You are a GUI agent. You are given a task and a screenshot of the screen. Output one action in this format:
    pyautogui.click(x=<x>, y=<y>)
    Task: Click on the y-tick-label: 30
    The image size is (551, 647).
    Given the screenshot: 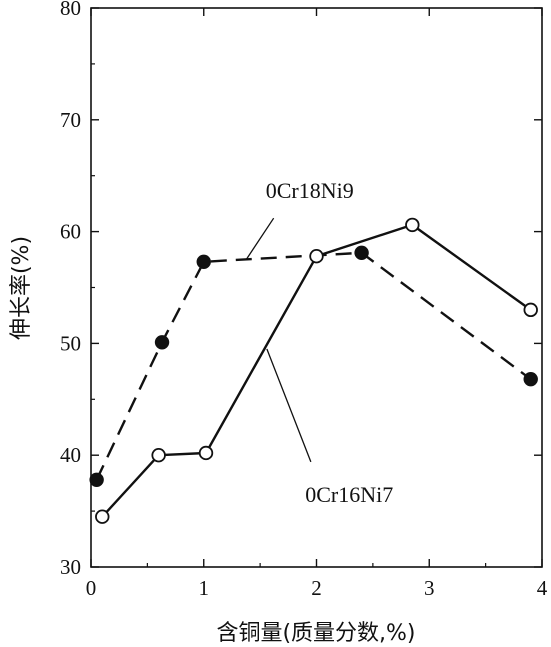 What is the action you would take?
    pyautogui.click(x=70, y=567)
    